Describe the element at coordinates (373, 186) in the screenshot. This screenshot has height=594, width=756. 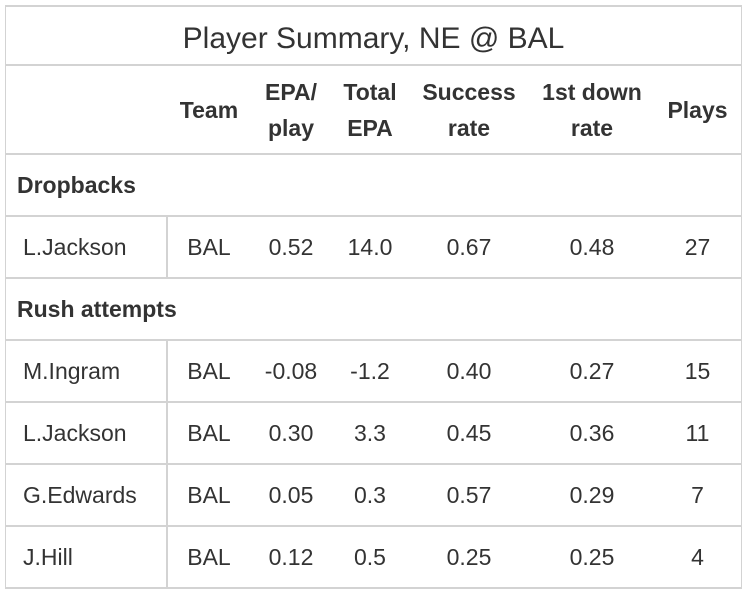
I see `group-header-dropbacks: Dropbacks` at that location.